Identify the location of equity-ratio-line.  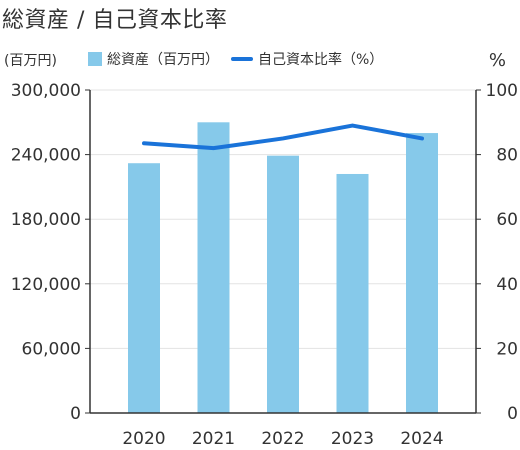
(283, 137).